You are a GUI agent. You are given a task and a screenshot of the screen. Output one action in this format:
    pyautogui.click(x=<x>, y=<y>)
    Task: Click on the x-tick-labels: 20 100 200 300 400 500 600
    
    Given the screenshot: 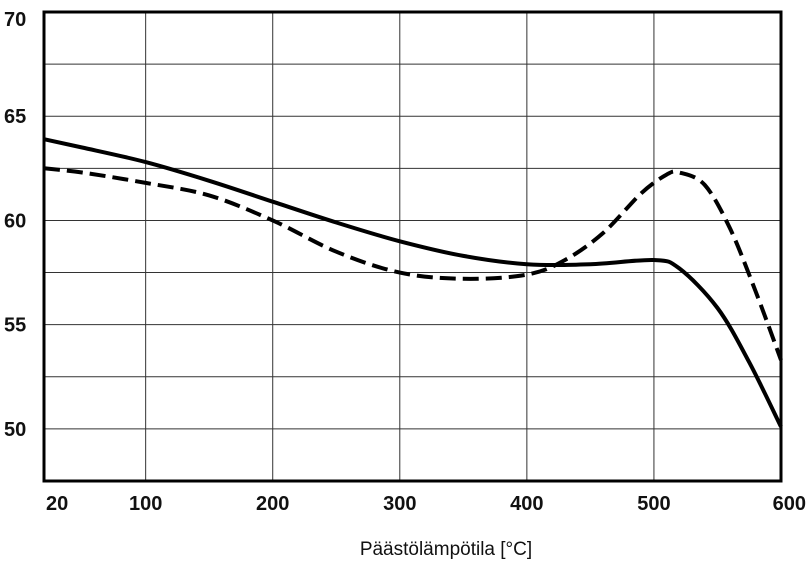 What is the action you would take?
    pyautogui.click(x=426, y=504)
    